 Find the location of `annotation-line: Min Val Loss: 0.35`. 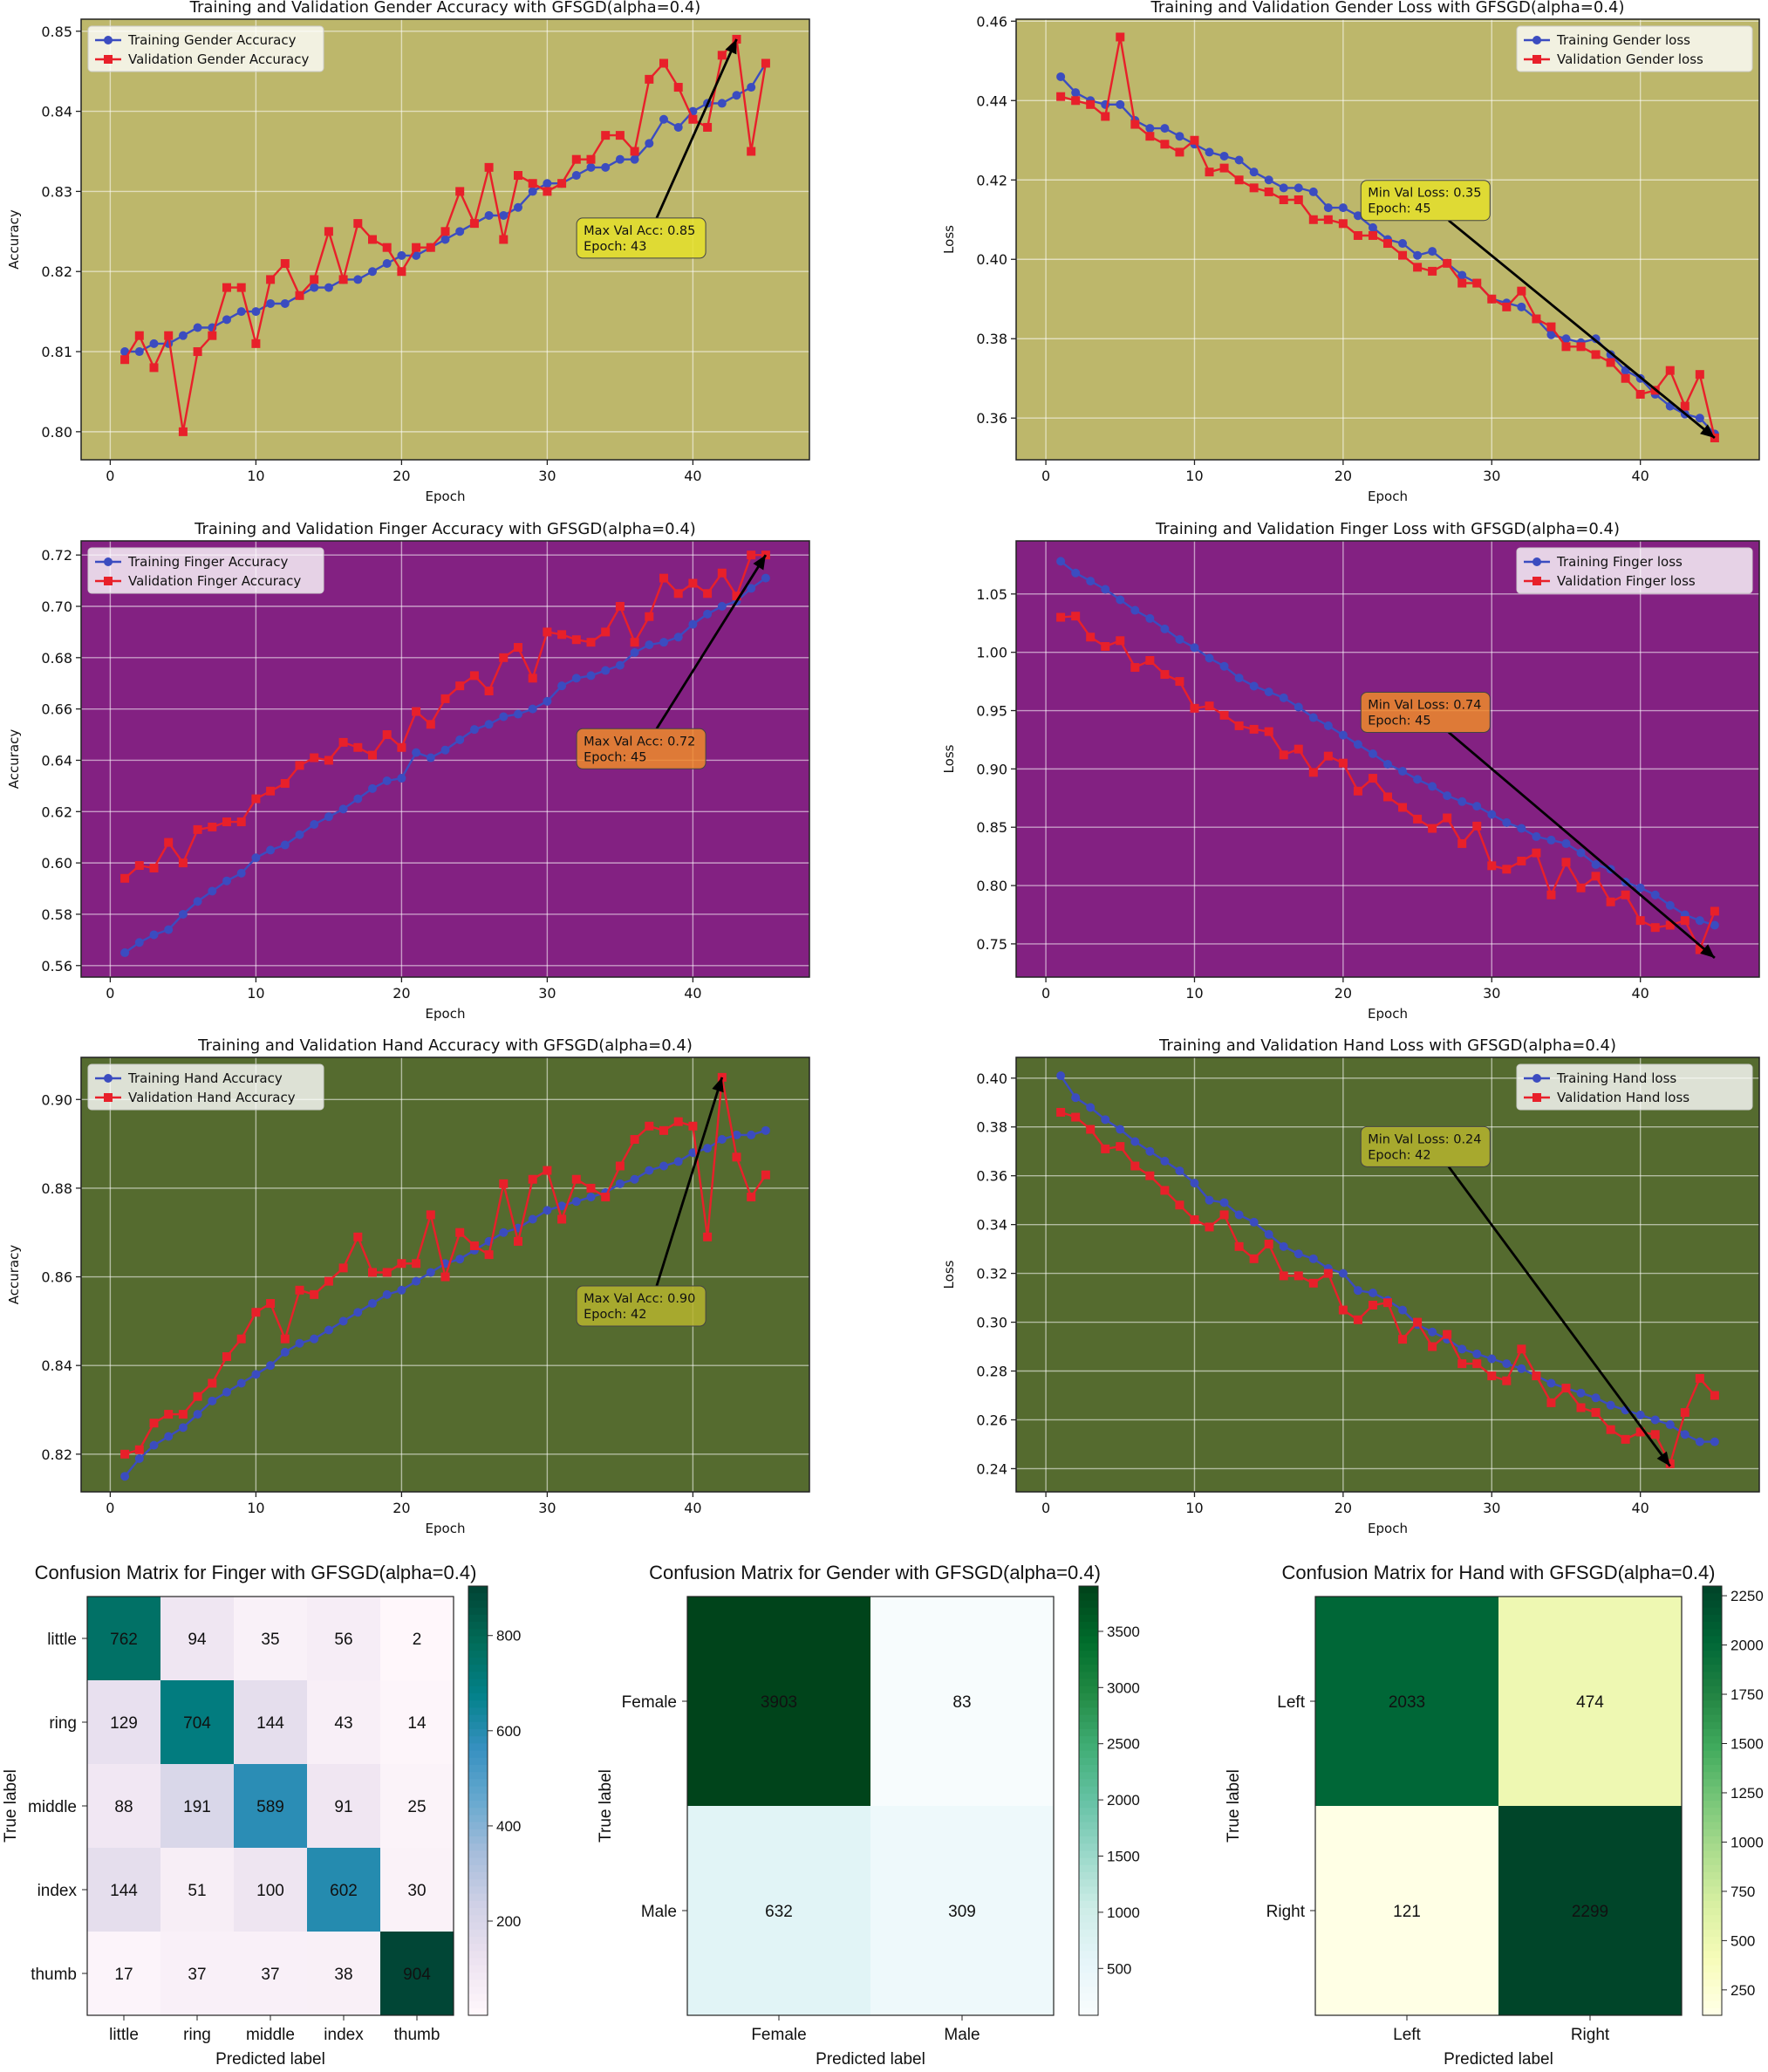

annotation-line: Min Val Loss: 0.35 is located at coordinates (1424, 194).